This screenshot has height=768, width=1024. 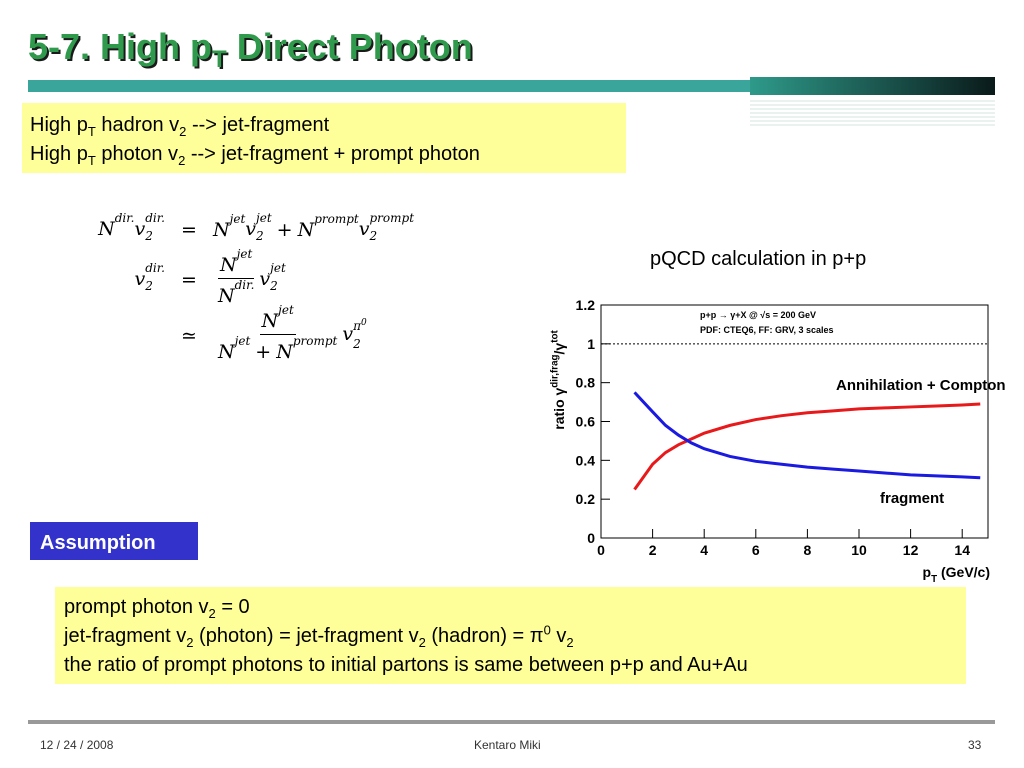 What do you see at coordinates (136, 607) in the screenshot?
I see `text: prompt photon v` at bounding box center [136, 607].